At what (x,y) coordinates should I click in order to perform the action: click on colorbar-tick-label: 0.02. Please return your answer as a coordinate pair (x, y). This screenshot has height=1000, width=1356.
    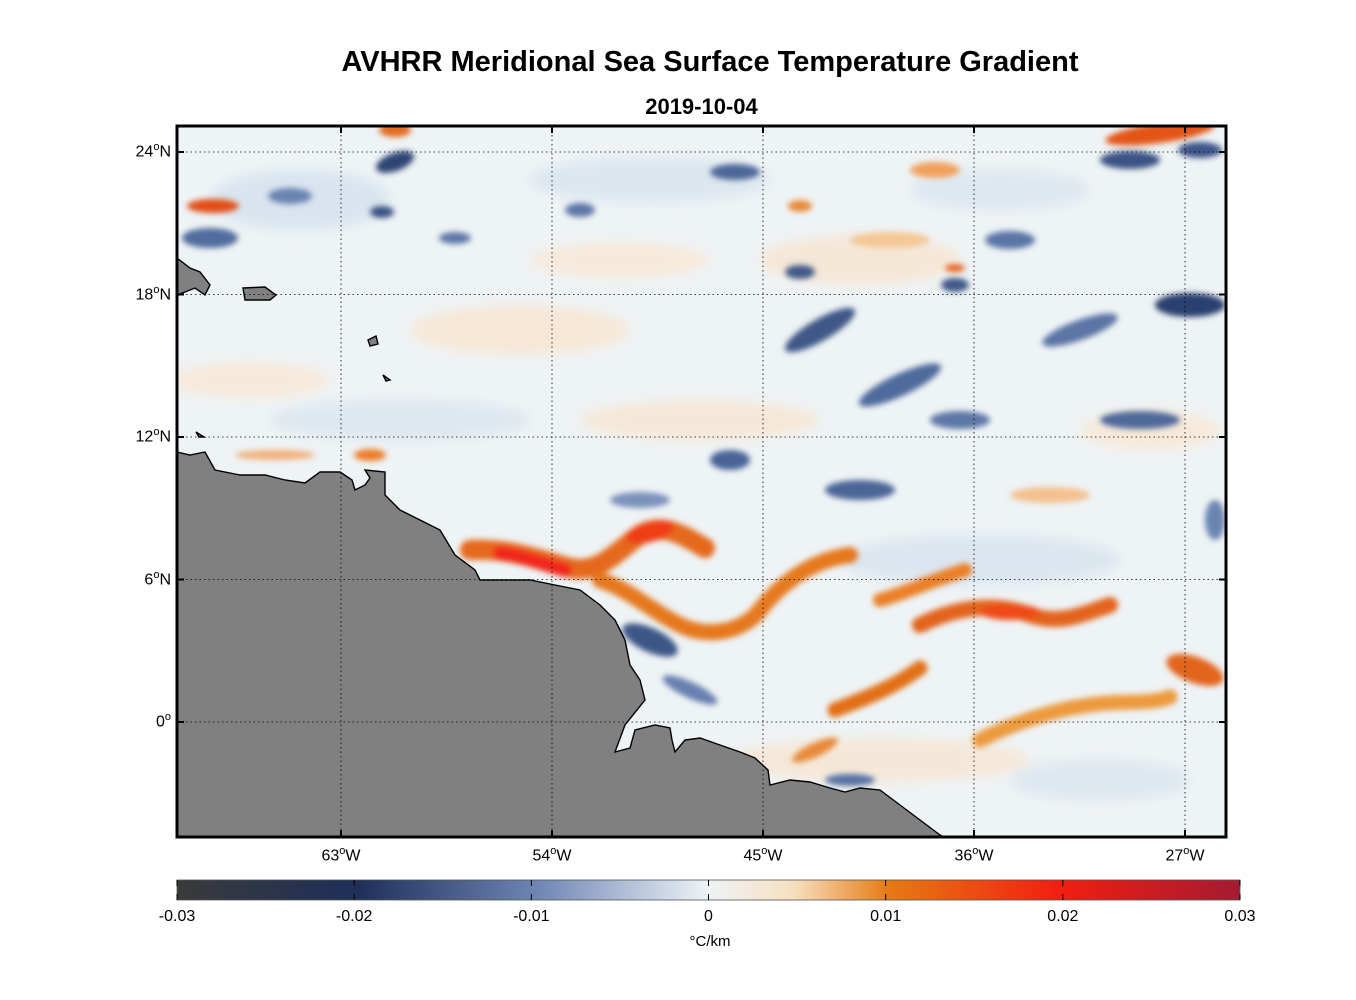
    Looking at the image, I should click on (1063, 916).